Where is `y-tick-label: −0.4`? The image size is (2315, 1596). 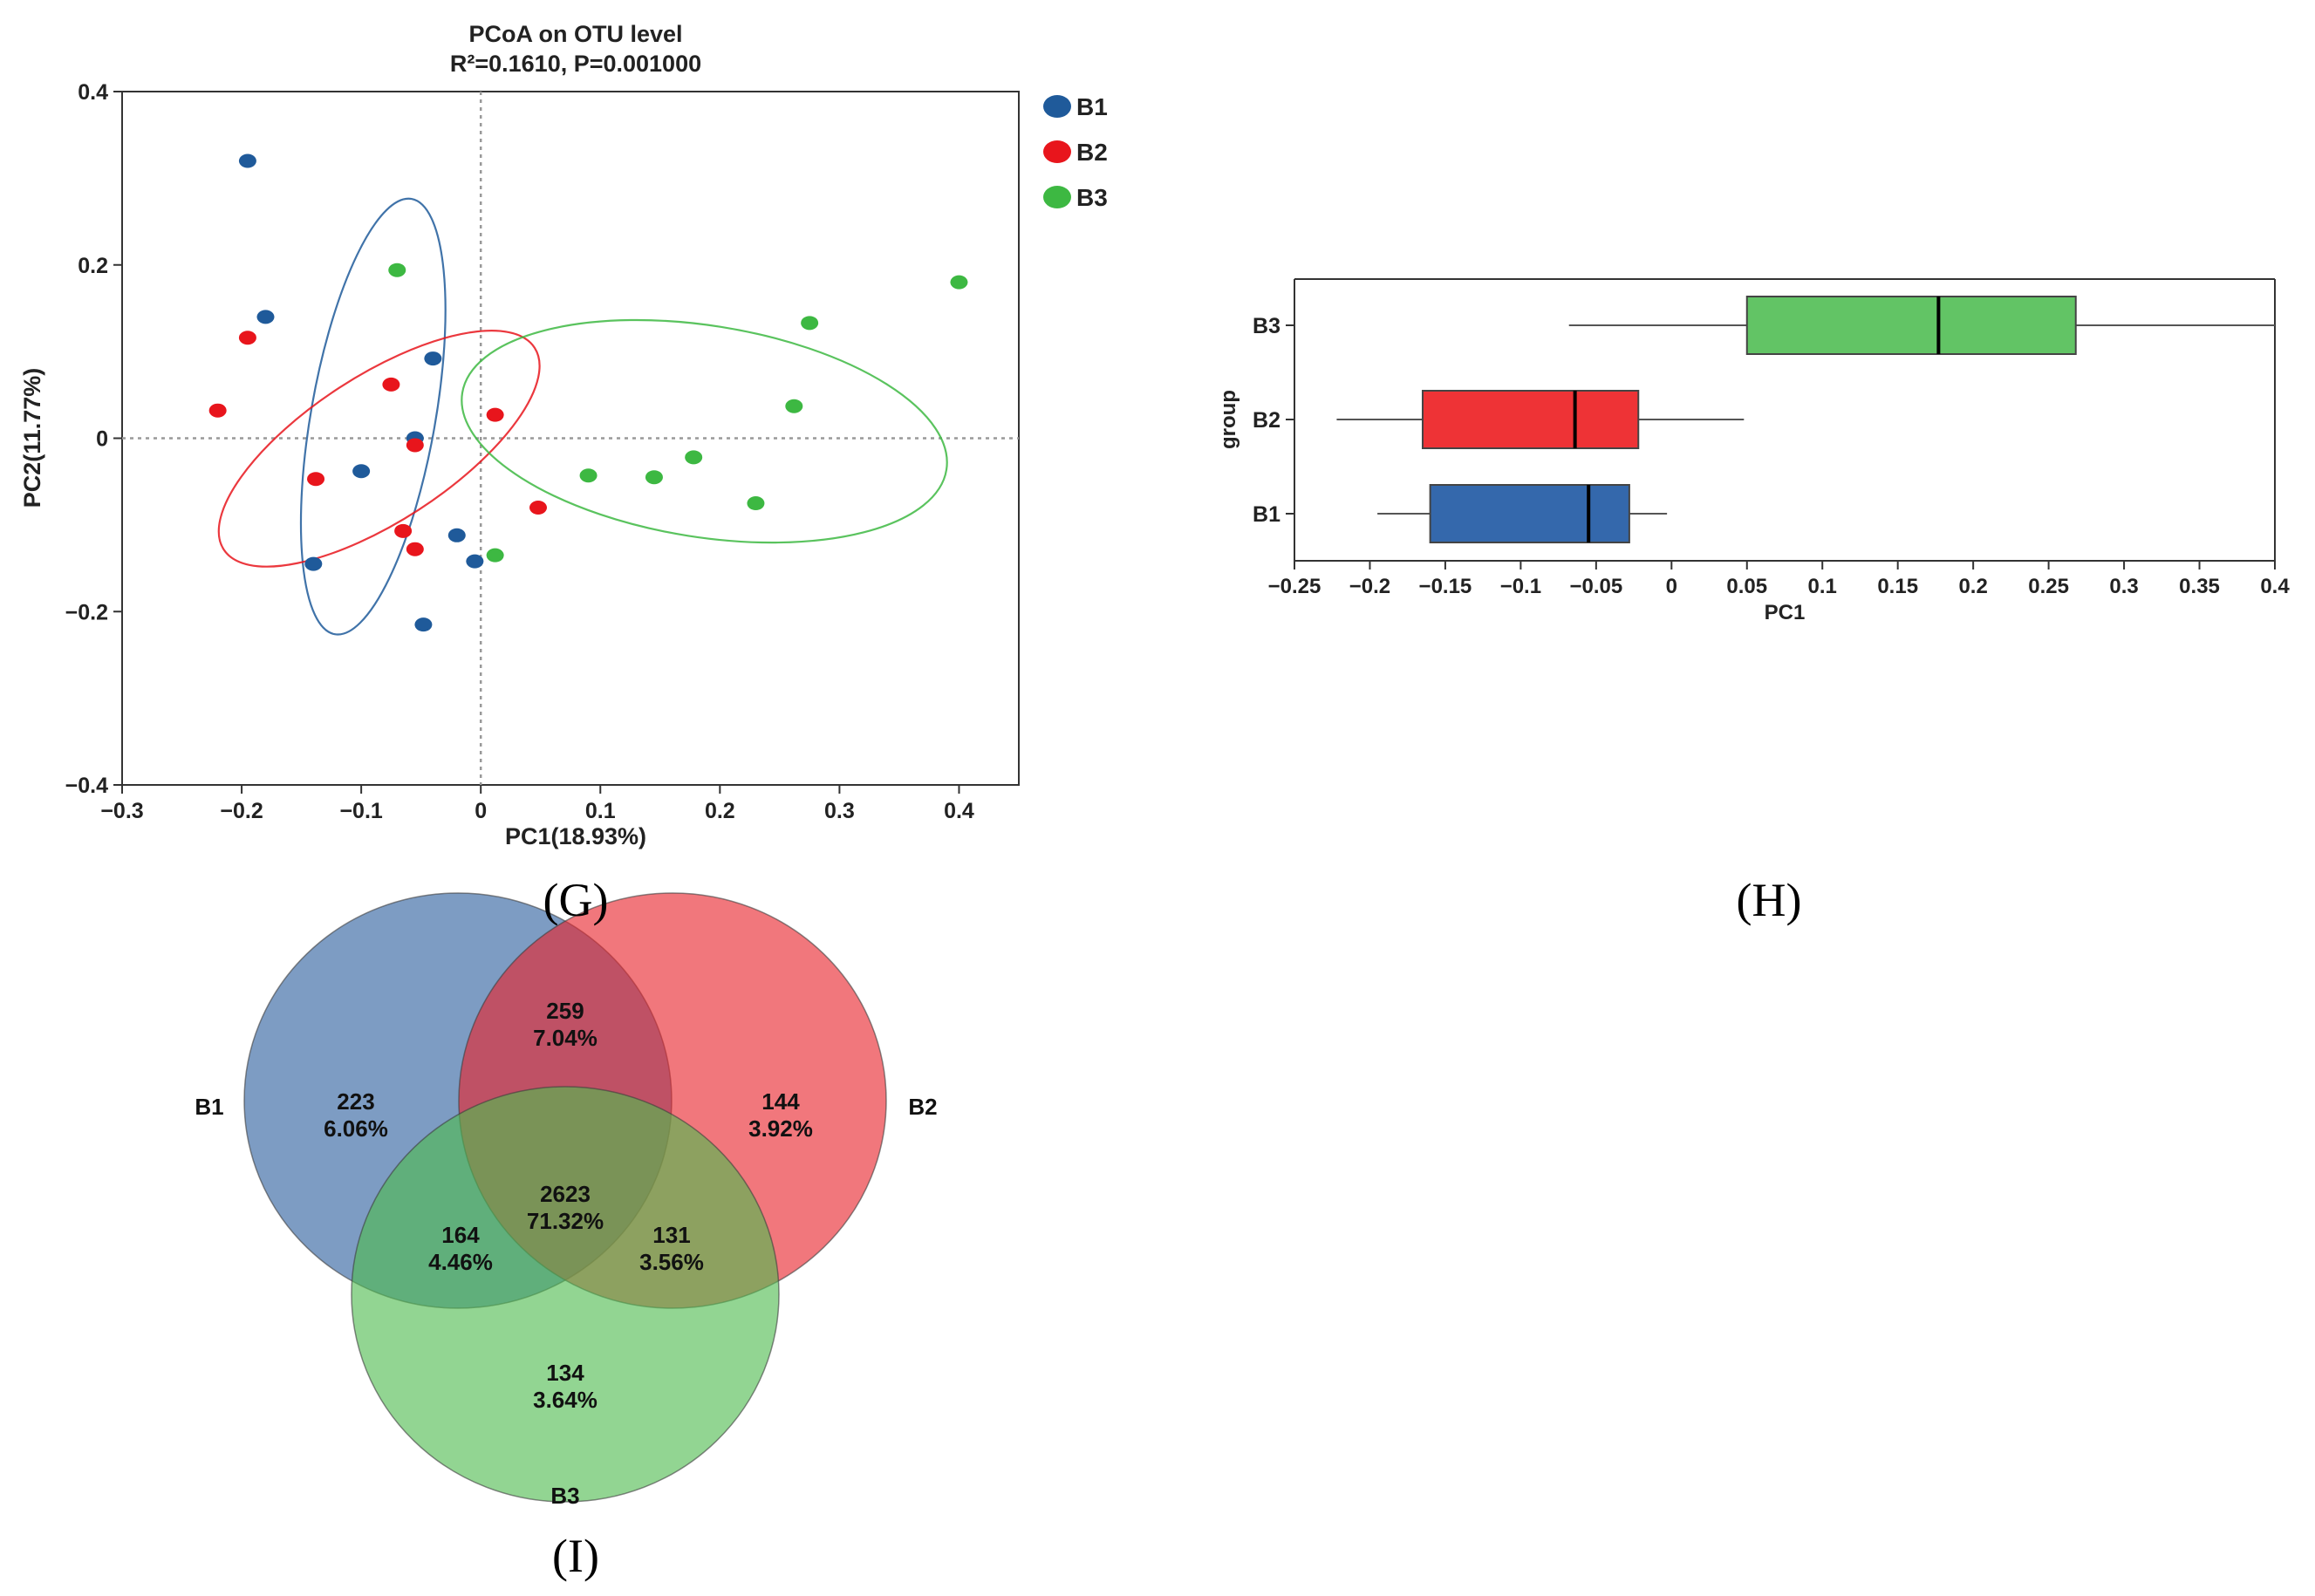
y-tick-label: −0.4 is located at coordinates (86, 786).